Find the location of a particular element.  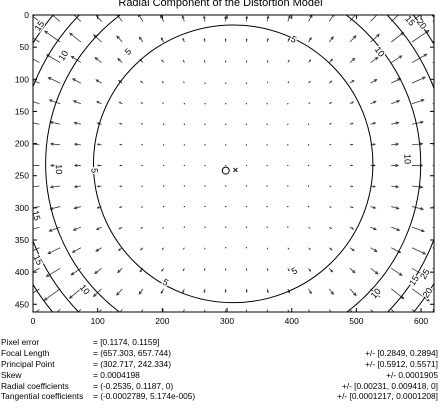

y-tick-label: 0 is located at coordinates (26, 15).